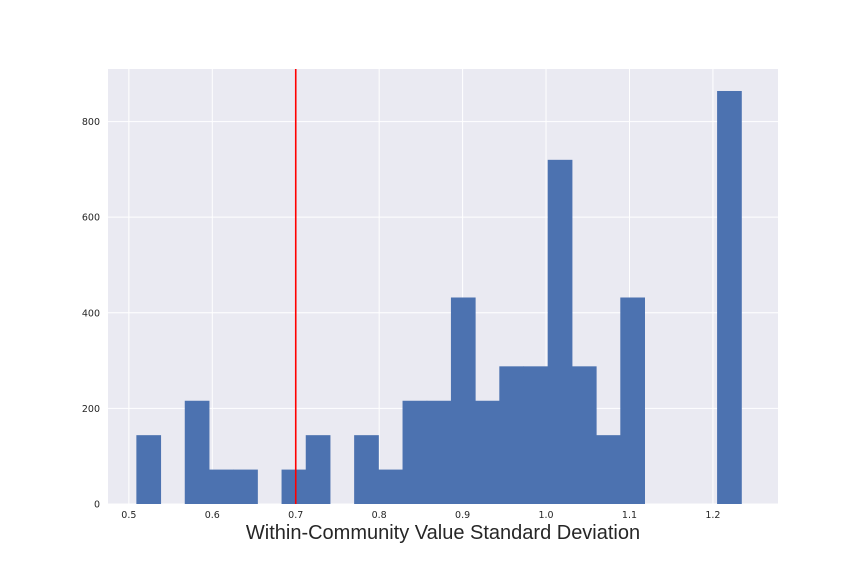 This screenshot has width=864, height=576. What do you see at coordinates (97, 505) in the screenshot?
I see `y-tick-label: 0` at bounding box center [97, 505].